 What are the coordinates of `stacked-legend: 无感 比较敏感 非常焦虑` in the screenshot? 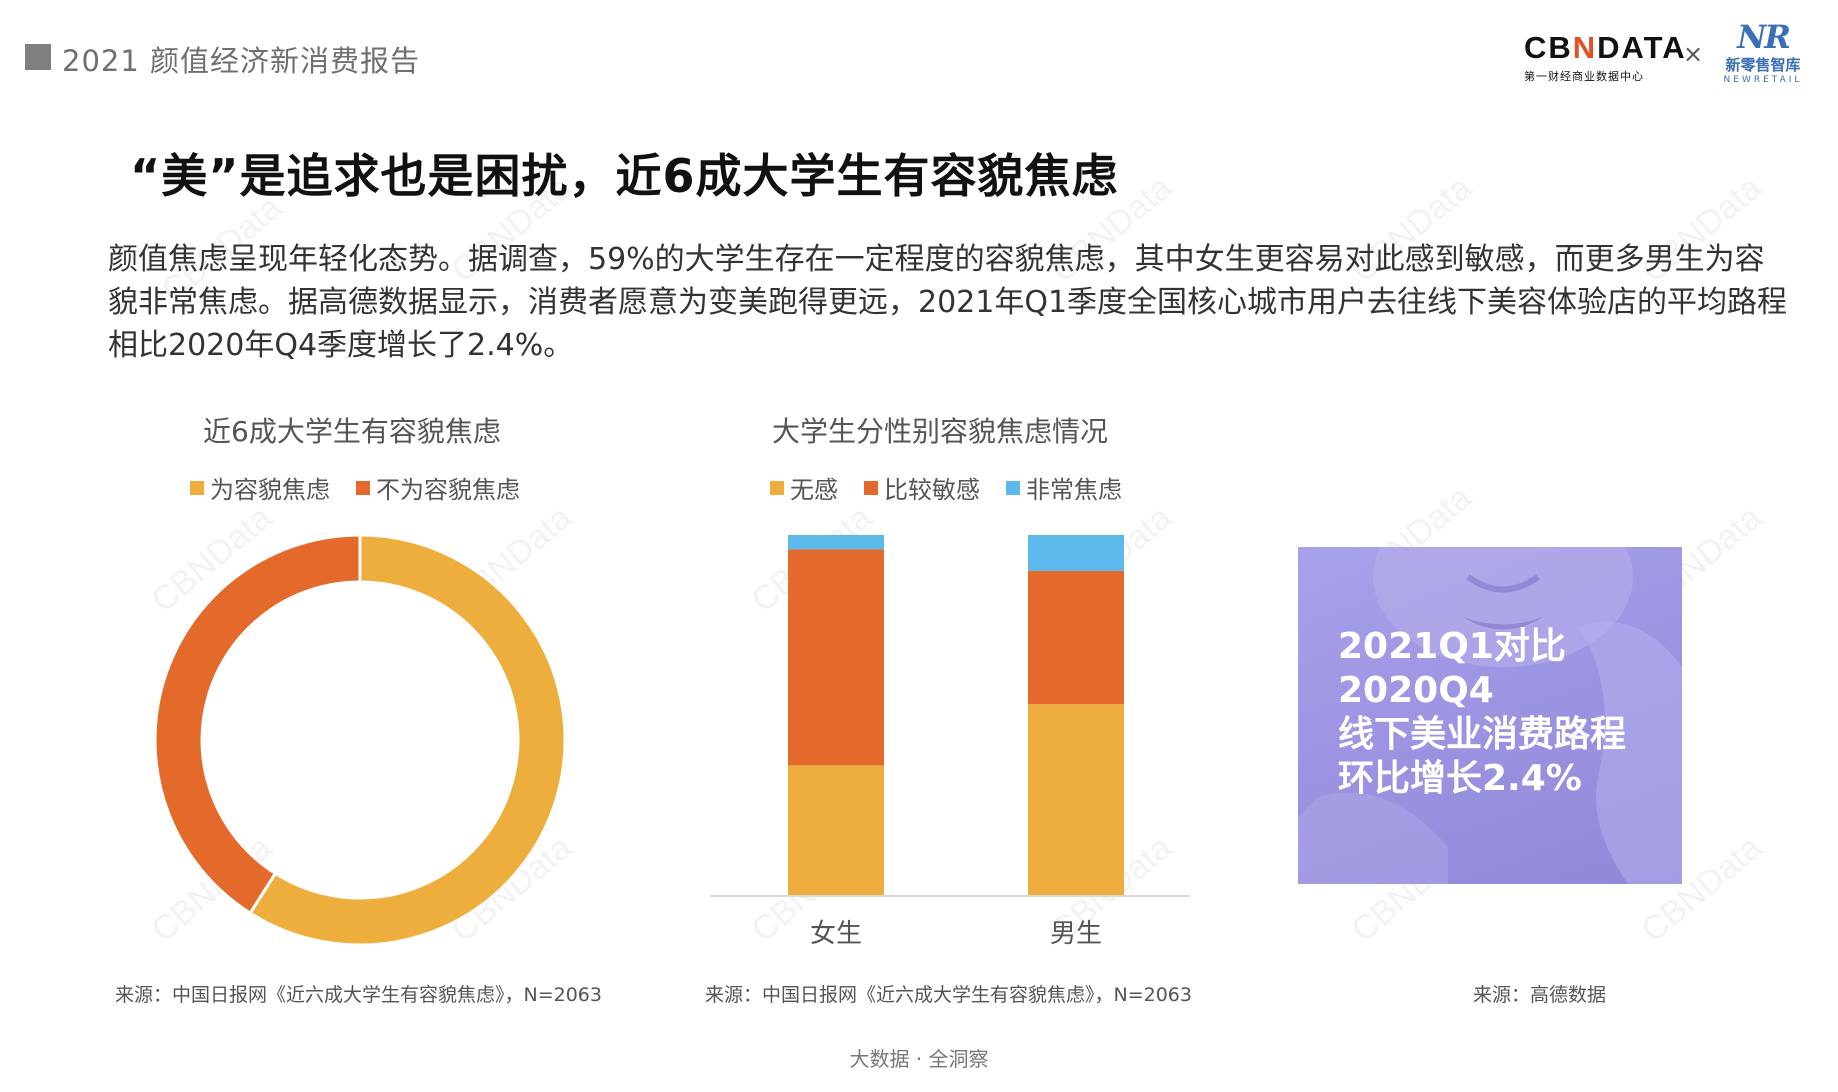 It's located at (946, 487).